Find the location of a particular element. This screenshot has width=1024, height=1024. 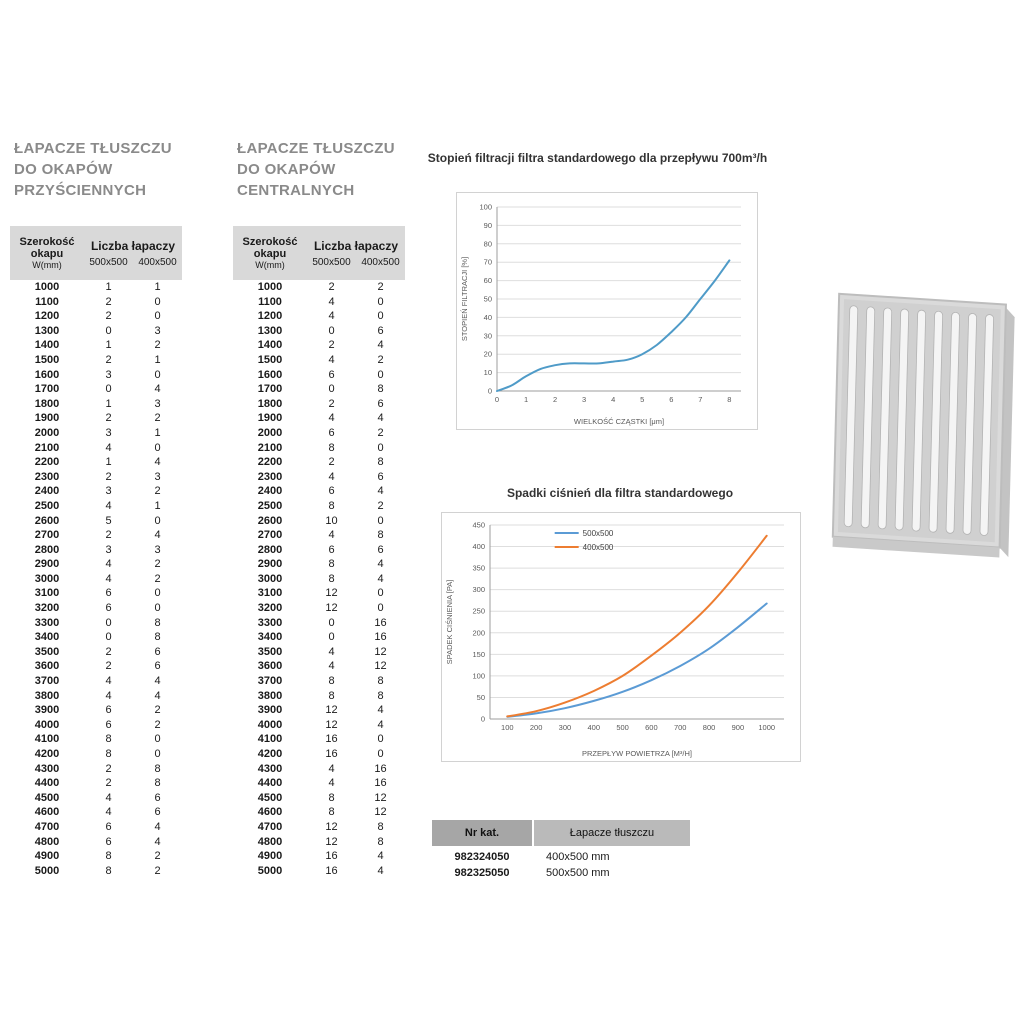

title-line: ŁAPACZE TŁUSZCZU is located at coordinates (93, 148).